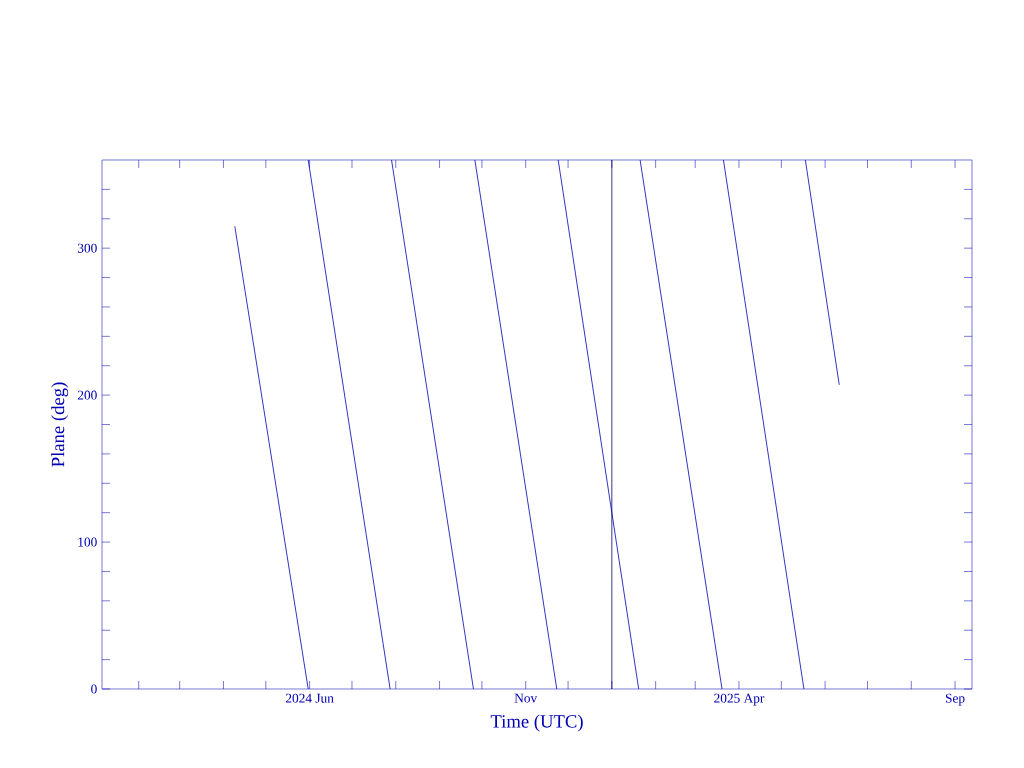 This screenshot has height=768, width=1024. Describe the element at coordinates (87, 248) in the screenshot. I see `y-tick-label: 300` at that location.